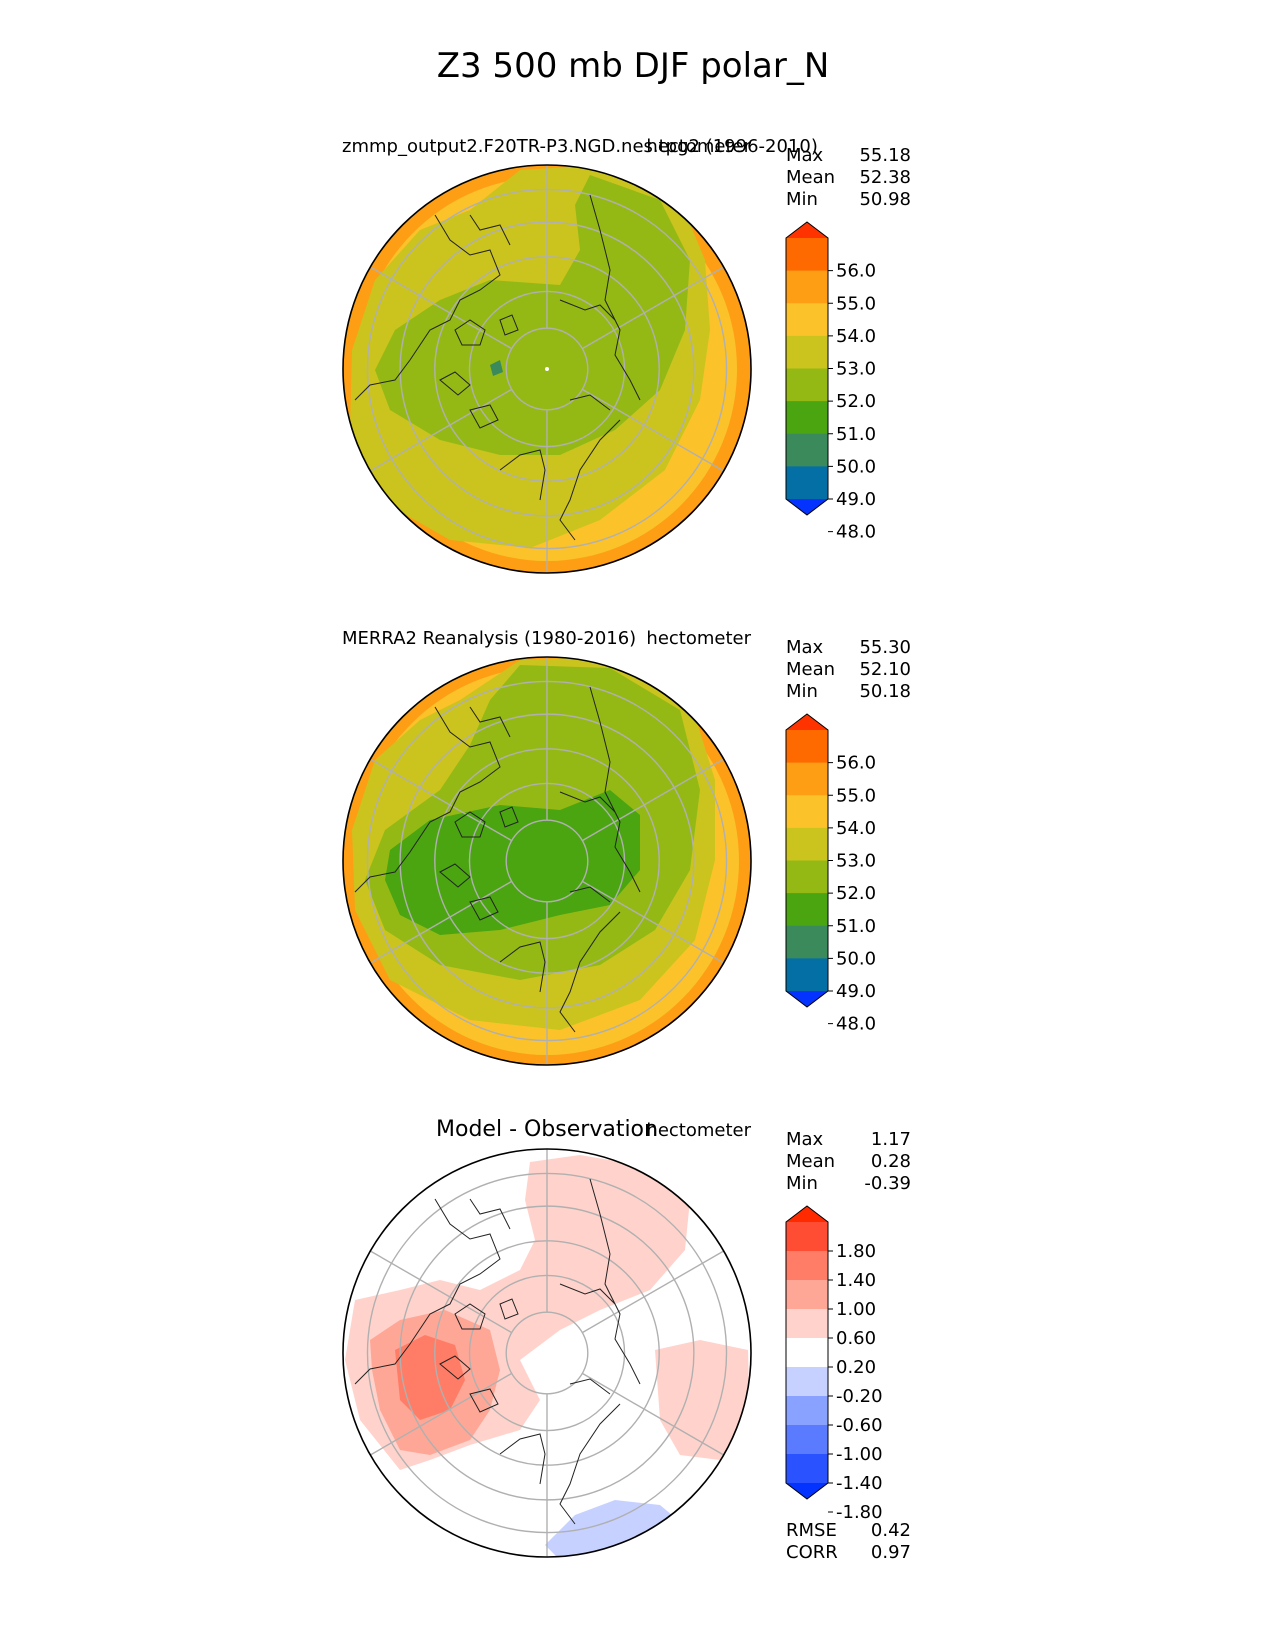  I want to click on colorbar-tick-label: -1.40, so click(859, 1483).